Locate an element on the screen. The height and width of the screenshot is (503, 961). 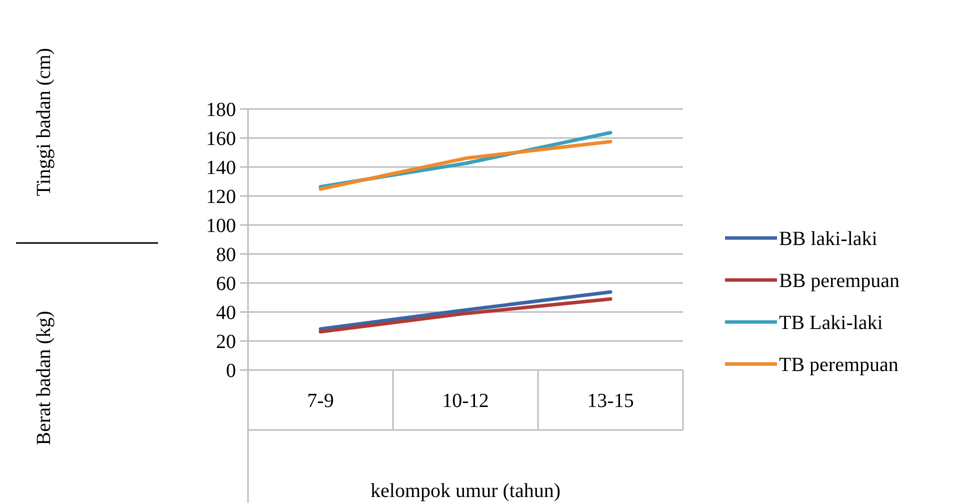
y-tick-label: 140 is located at coordinates (221, 168).